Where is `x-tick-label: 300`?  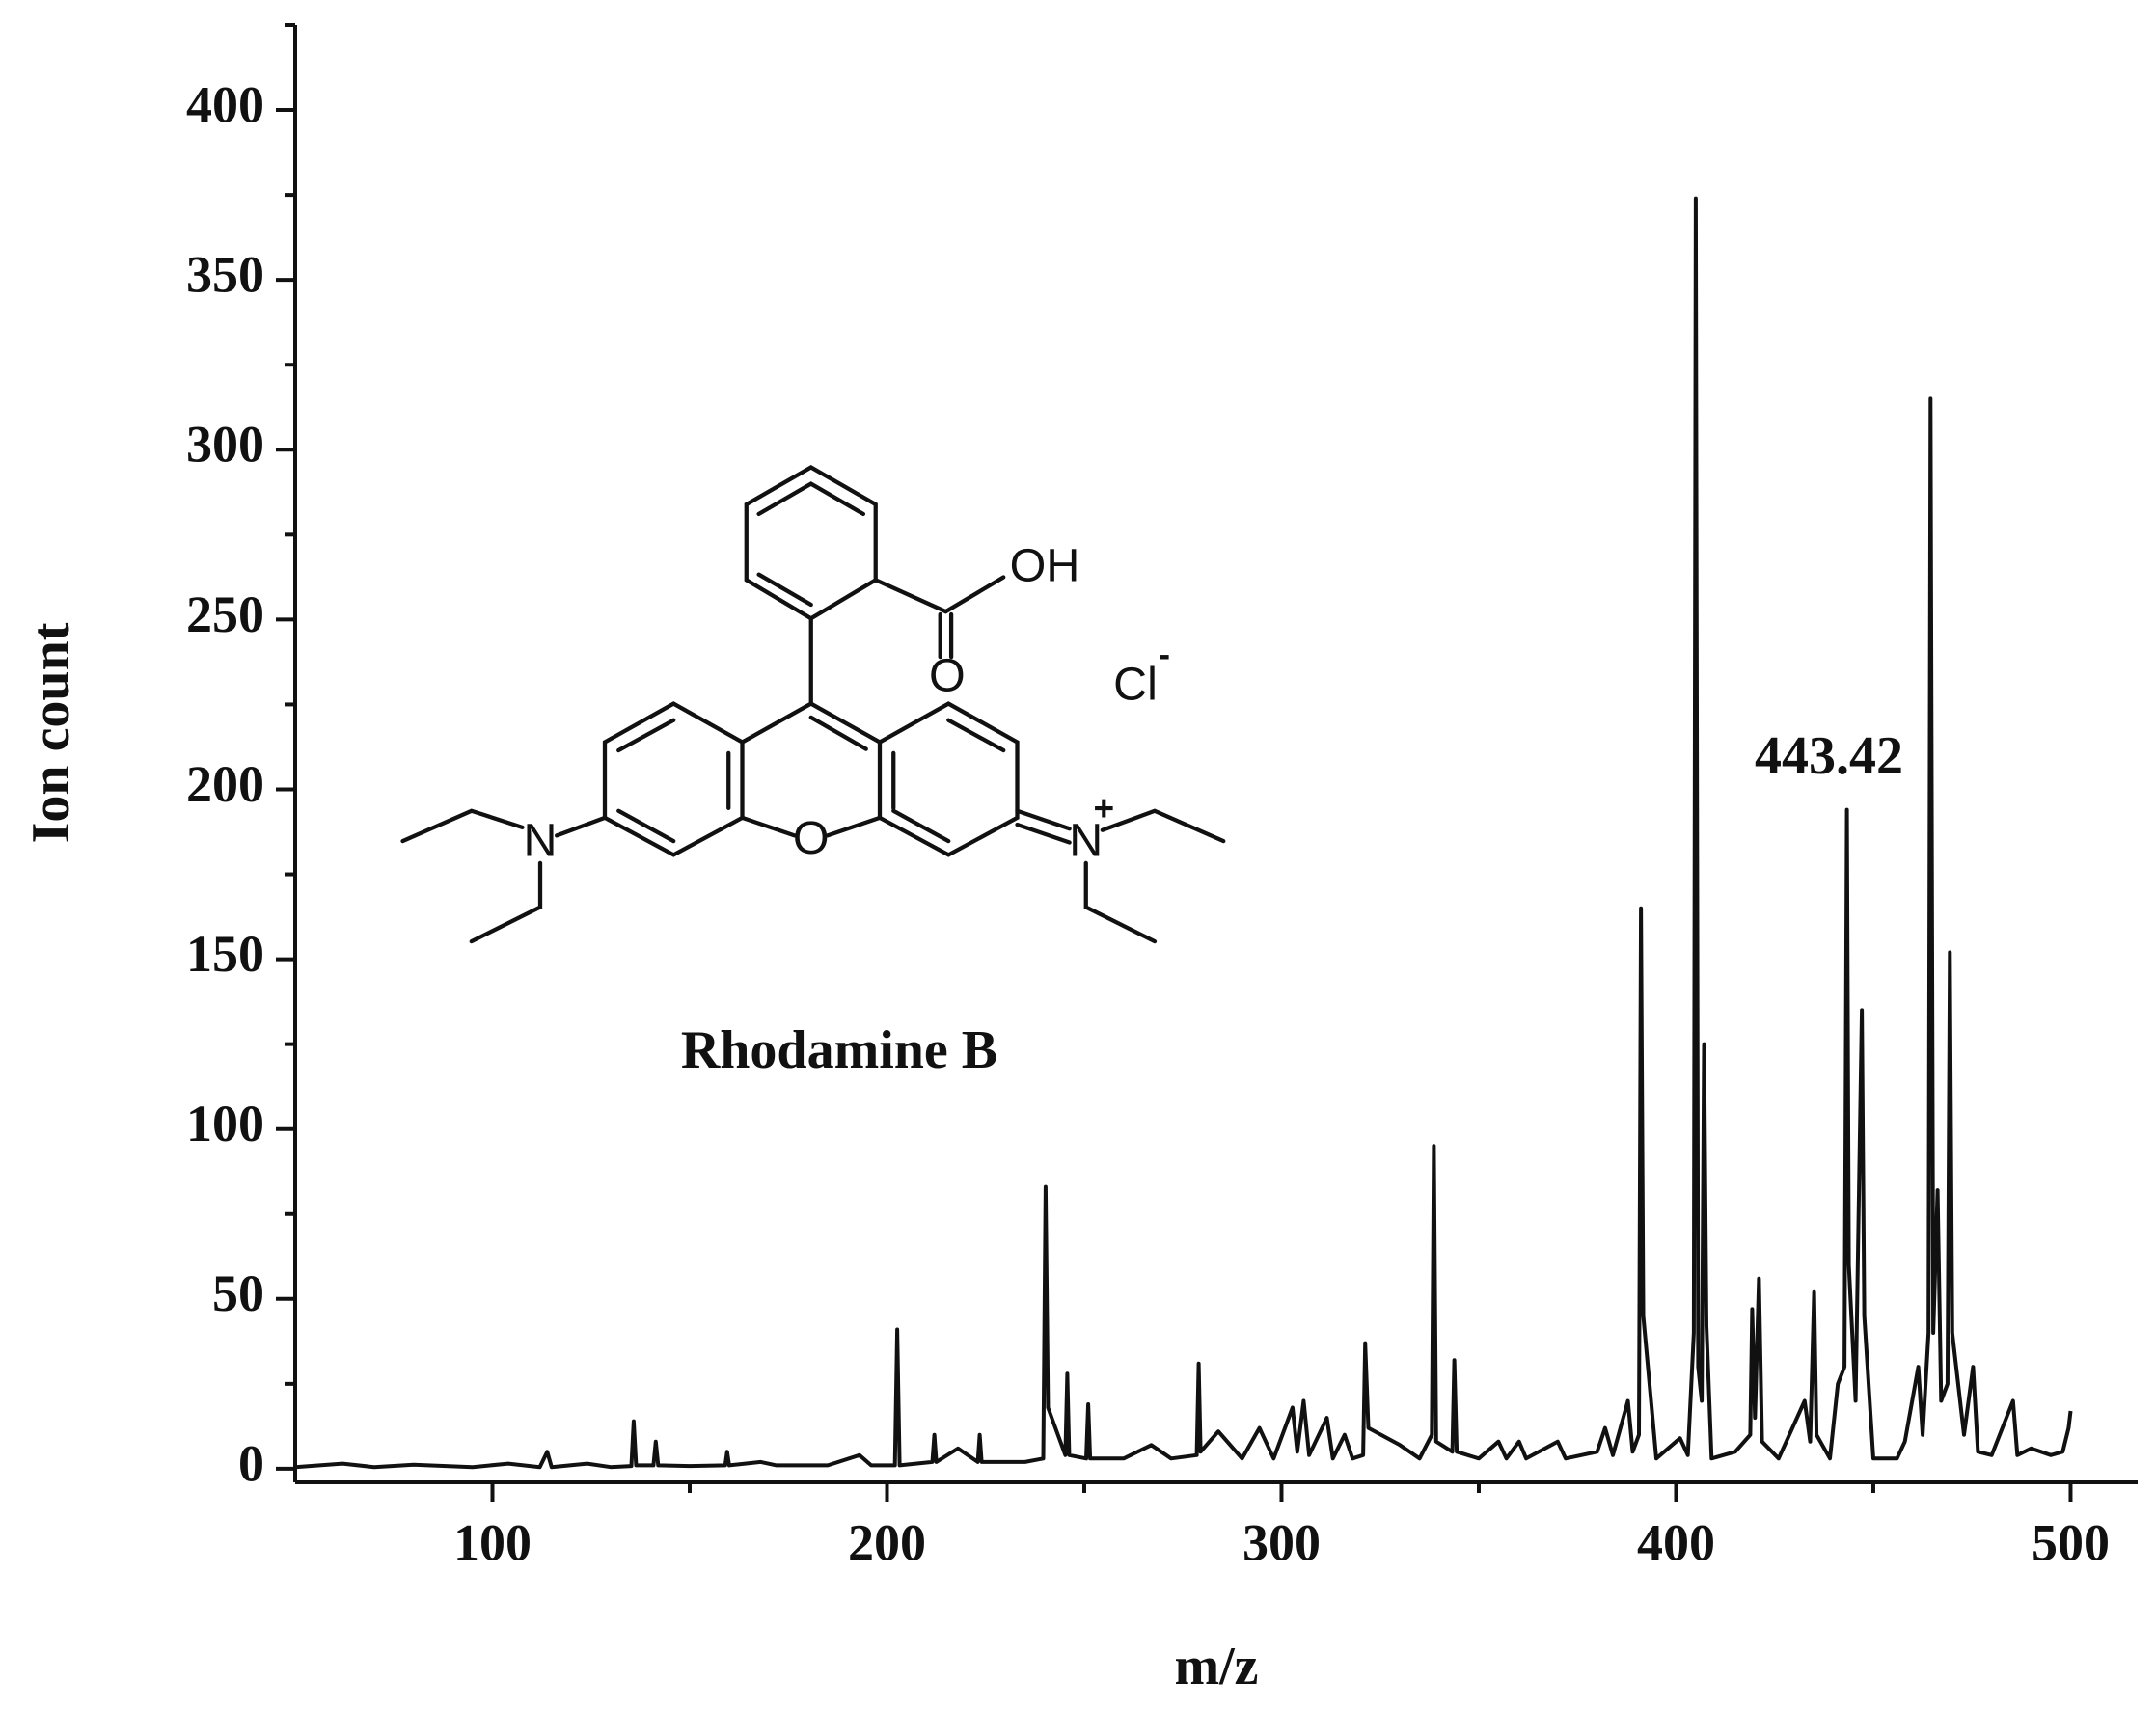
x-tick-label: 300 is located at coordinates (1281, 1542).